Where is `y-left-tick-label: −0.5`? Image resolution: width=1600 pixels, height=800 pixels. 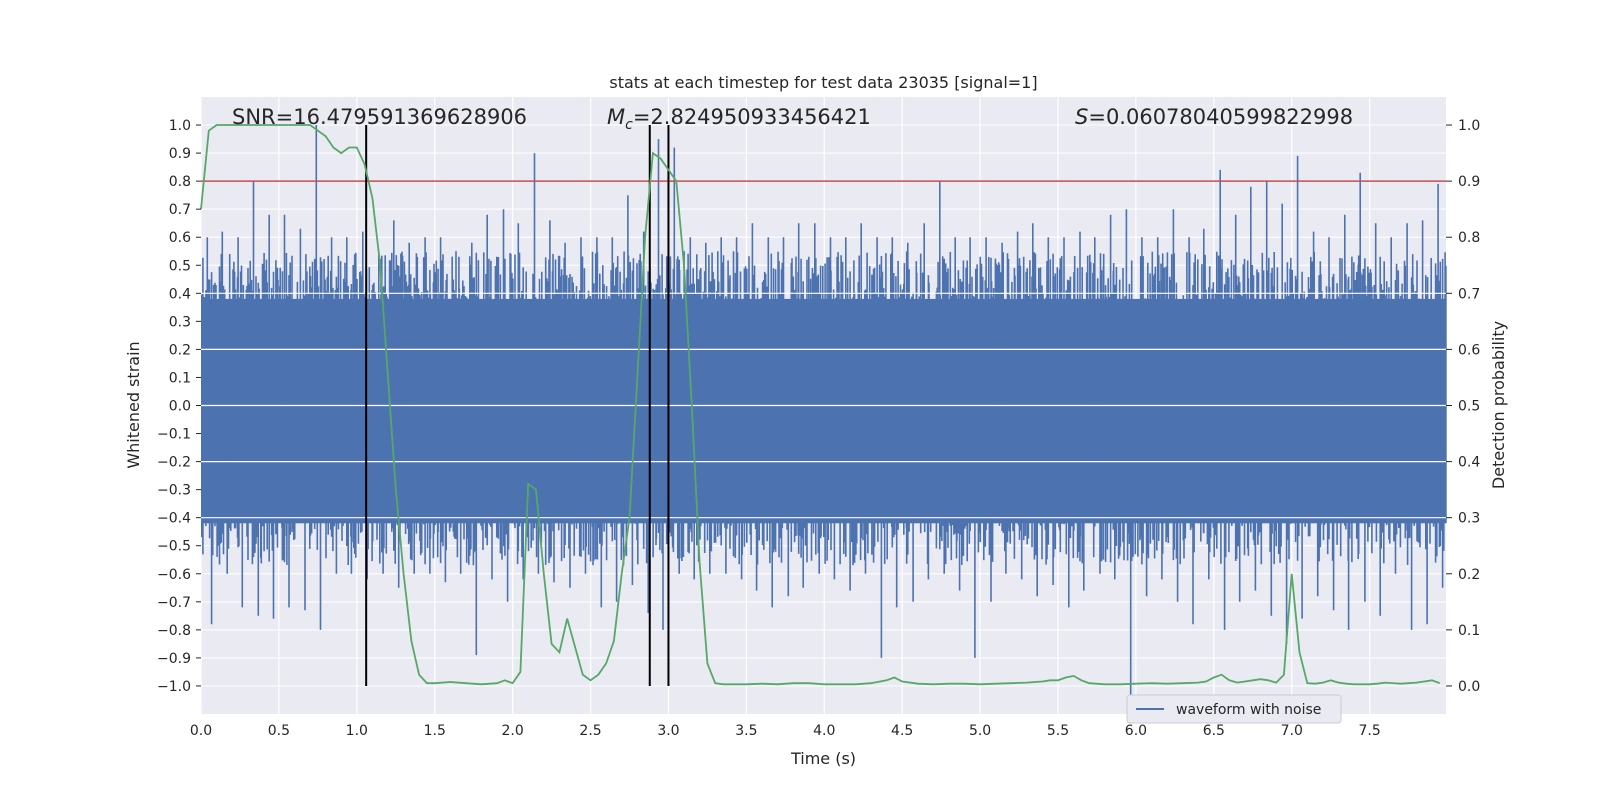
y-left-tick-label: −0.5 is located at coordinates (174, 547).